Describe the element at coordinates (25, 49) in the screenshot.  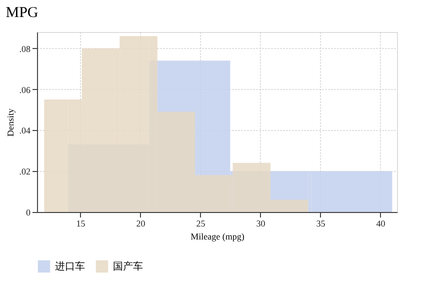
I see `y-tick-label: .08` at that location.